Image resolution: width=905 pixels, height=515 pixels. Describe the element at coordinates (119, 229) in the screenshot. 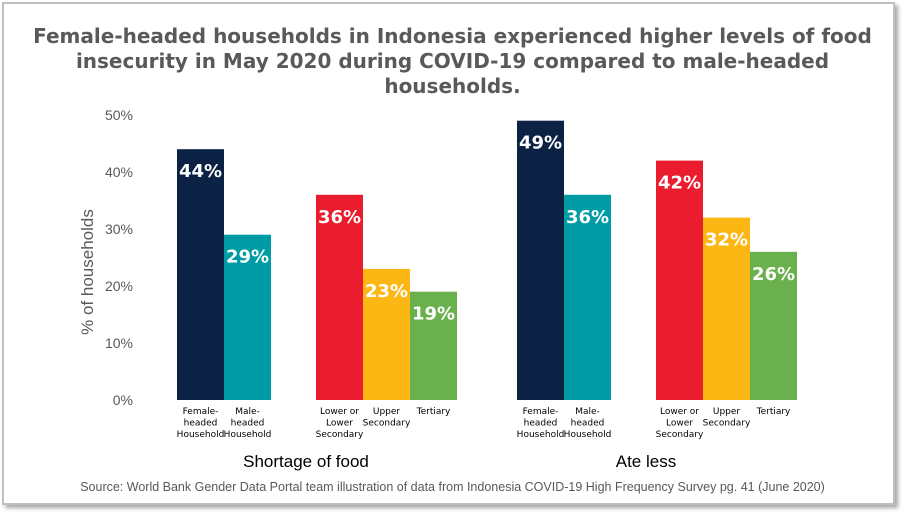

I see `y-tick-label: 30%` at that location.